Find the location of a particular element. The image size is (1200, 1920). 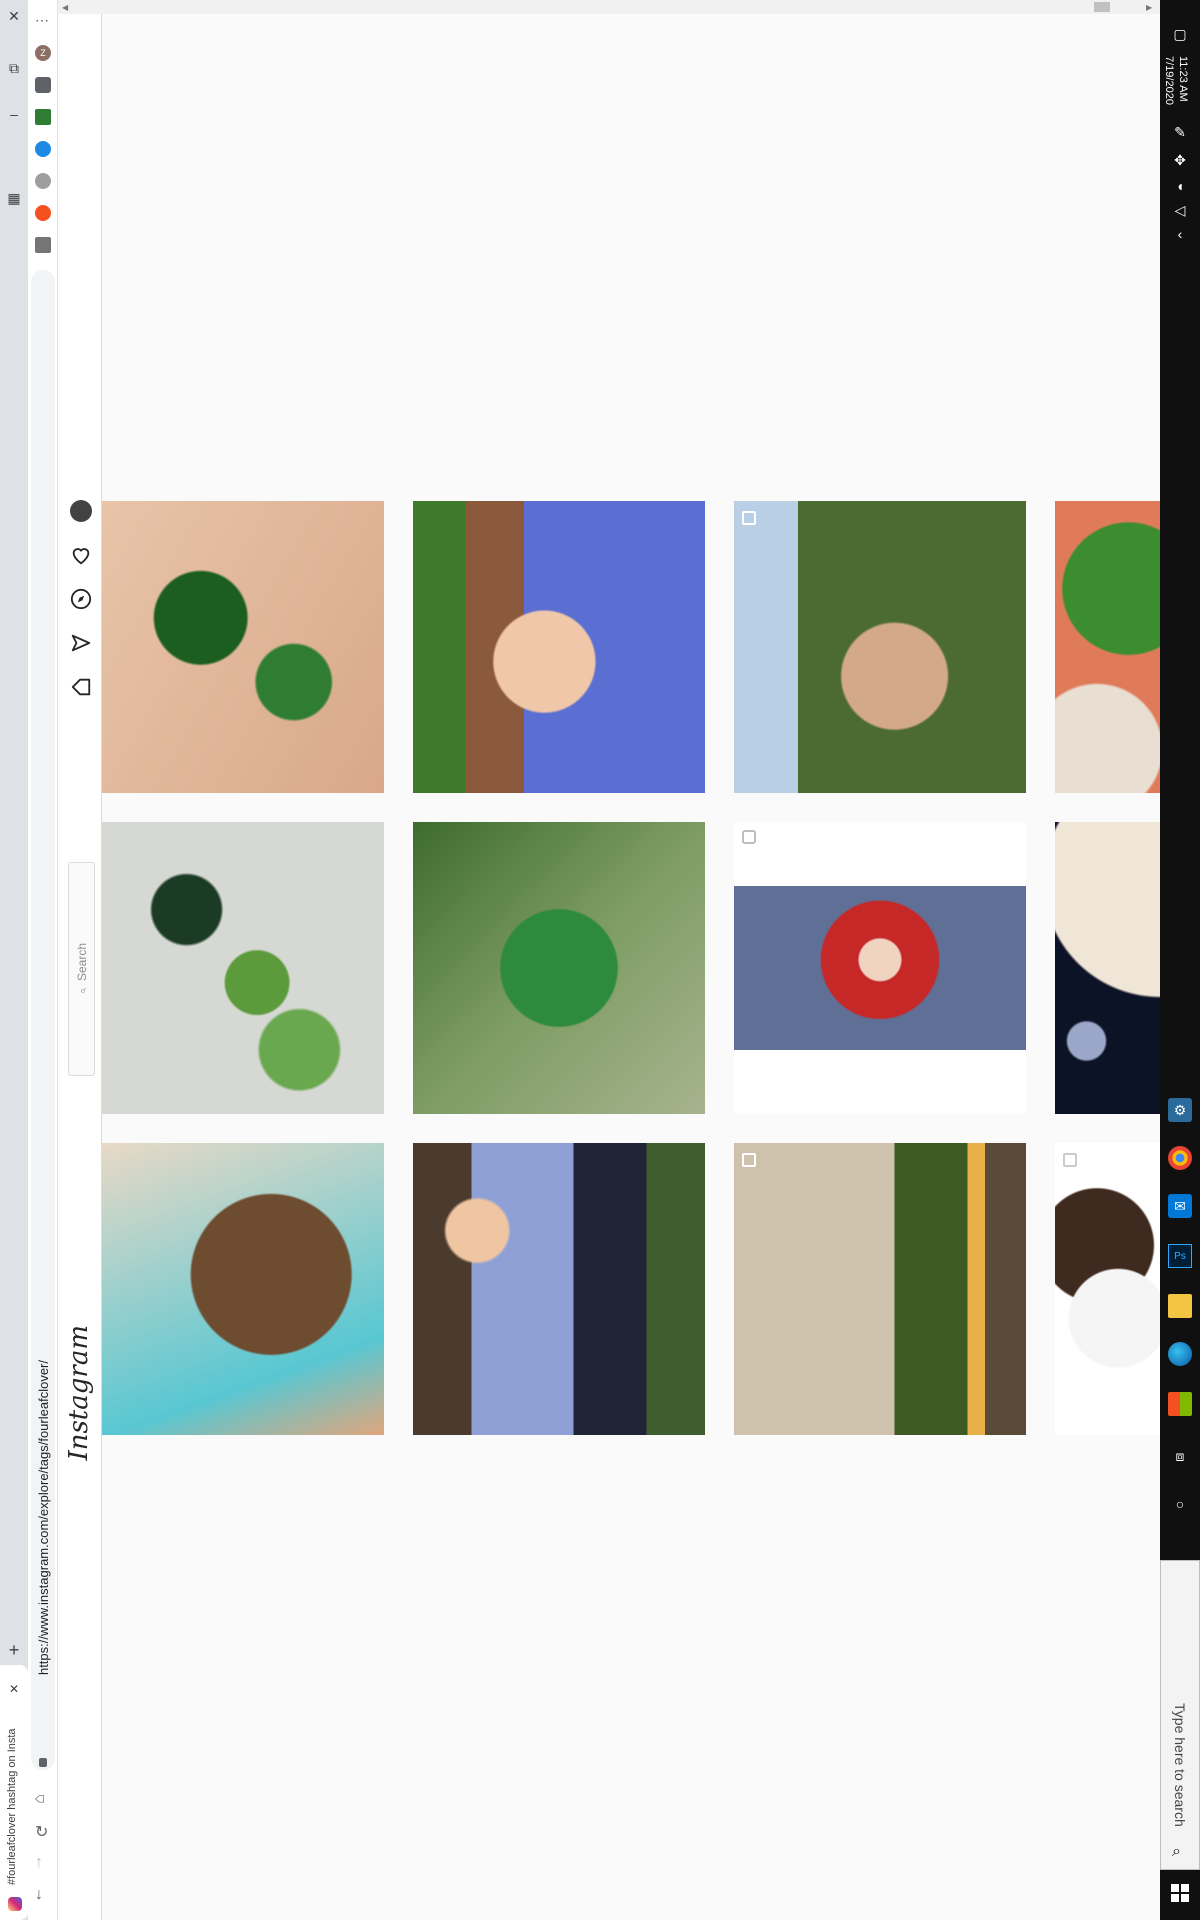

extension-blue-icon is located at coordinates (43, 149).